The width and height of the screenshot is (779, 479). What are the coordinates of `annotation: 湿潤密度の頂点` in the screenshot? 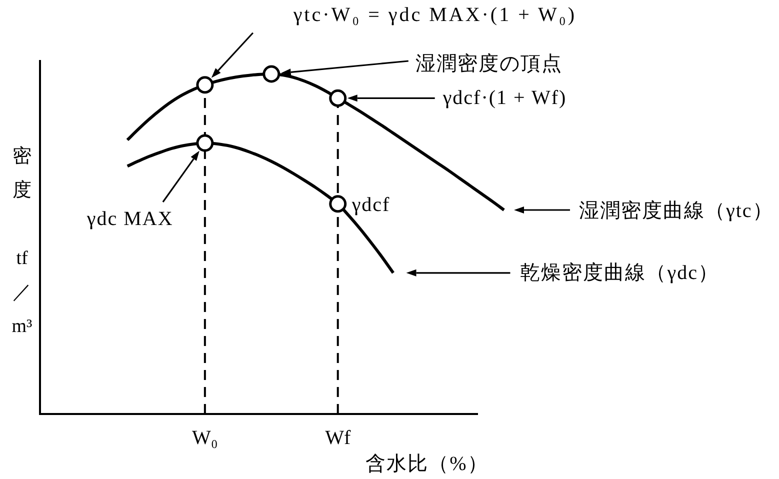 It's located at (488, 64).